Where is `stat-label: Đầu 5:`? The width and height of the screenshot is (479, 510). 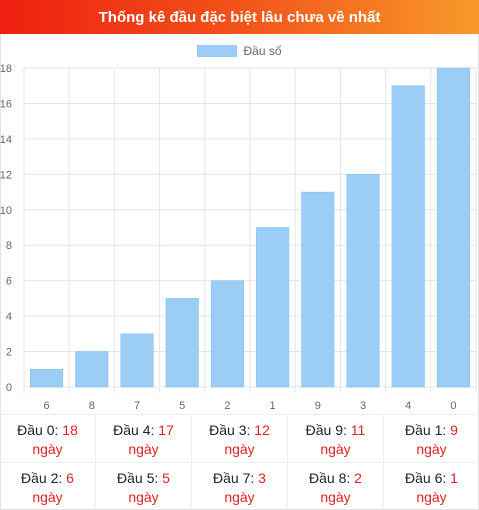
stat-label: Đầu 5: is located at coordinates (140, 478).